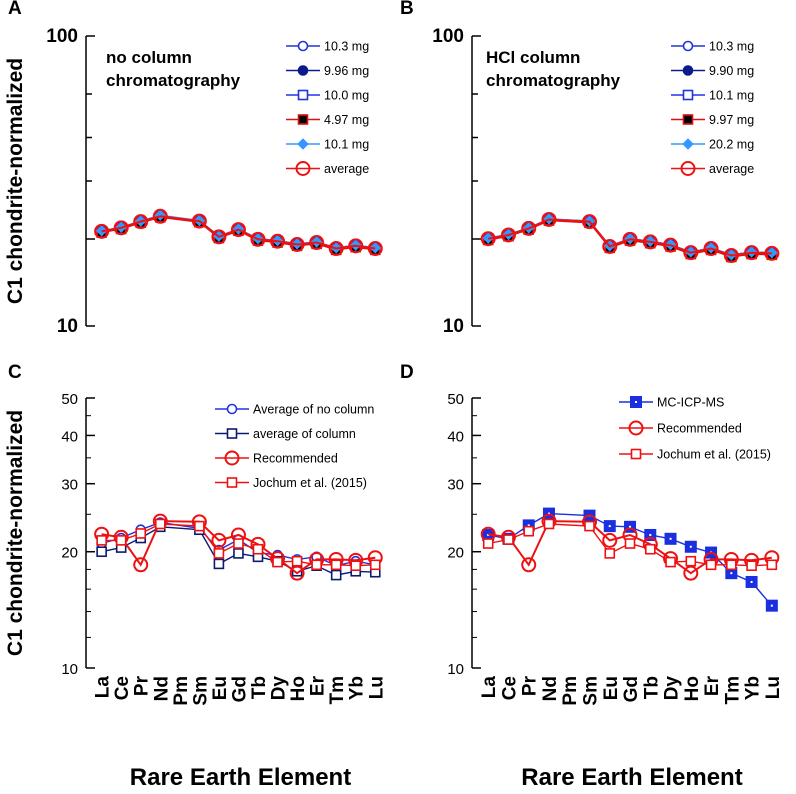 This screenshot has width=796, height=794. I want to click on legend-item: Recommended, so click(276, 458).